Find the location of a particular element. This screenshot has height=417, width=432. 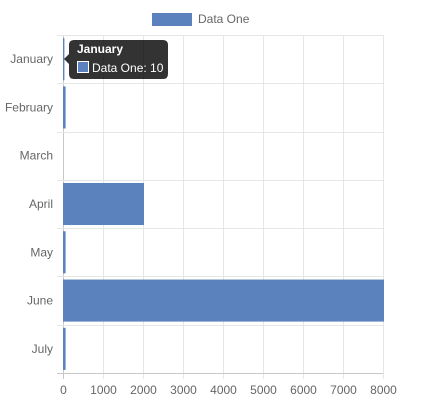

category-labels: January February March April May June July is located at coordinates (29, 204).